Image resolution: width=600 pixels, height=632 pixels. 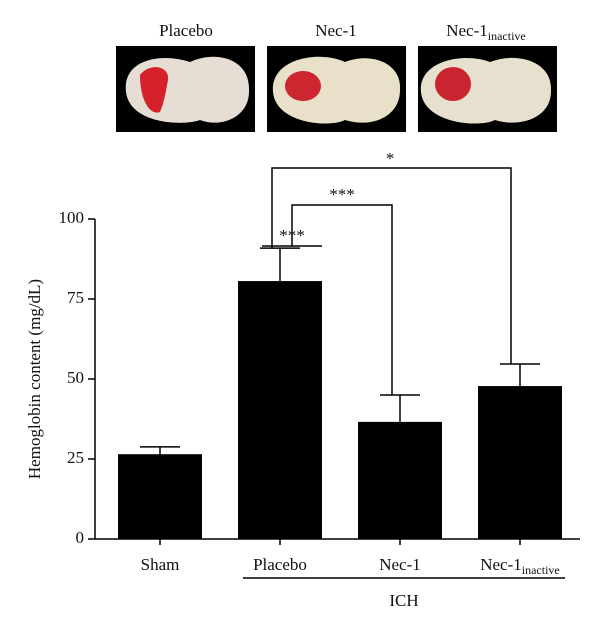 I want to click on y-tick-label: 50, so click(x=75, y=377).